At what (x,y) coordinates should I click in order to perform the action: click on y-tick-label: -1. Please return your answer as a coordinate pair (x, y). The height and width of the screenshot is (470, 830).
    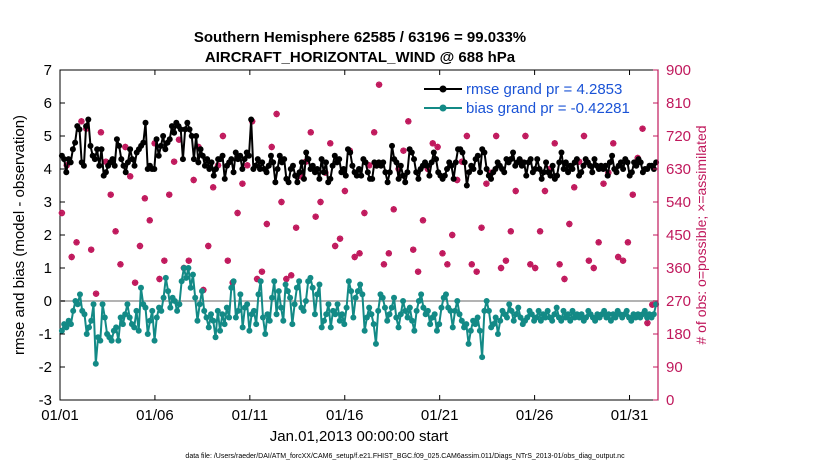
    Looking at the image, I should click on (45, 334).